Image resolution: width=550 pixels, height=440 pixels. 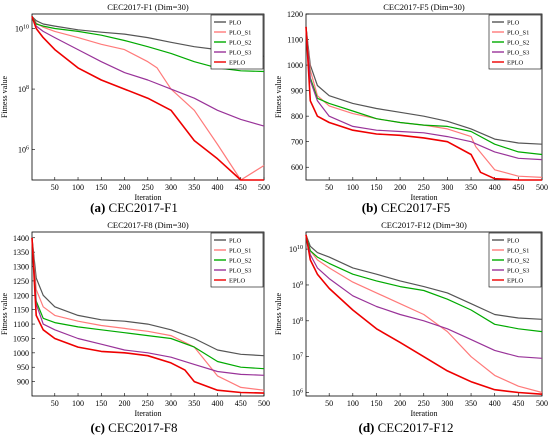 I want to click on y-axis-label-b: Fitness value, so click(x=278, y=97).